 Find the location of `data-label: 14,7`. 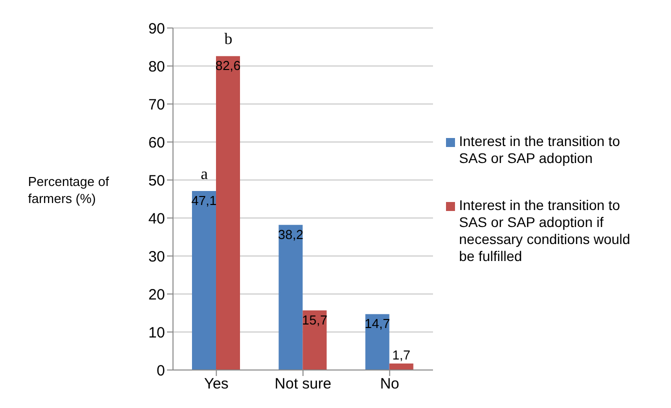

data-label: 14,7 is located at coordinates (377, 324).